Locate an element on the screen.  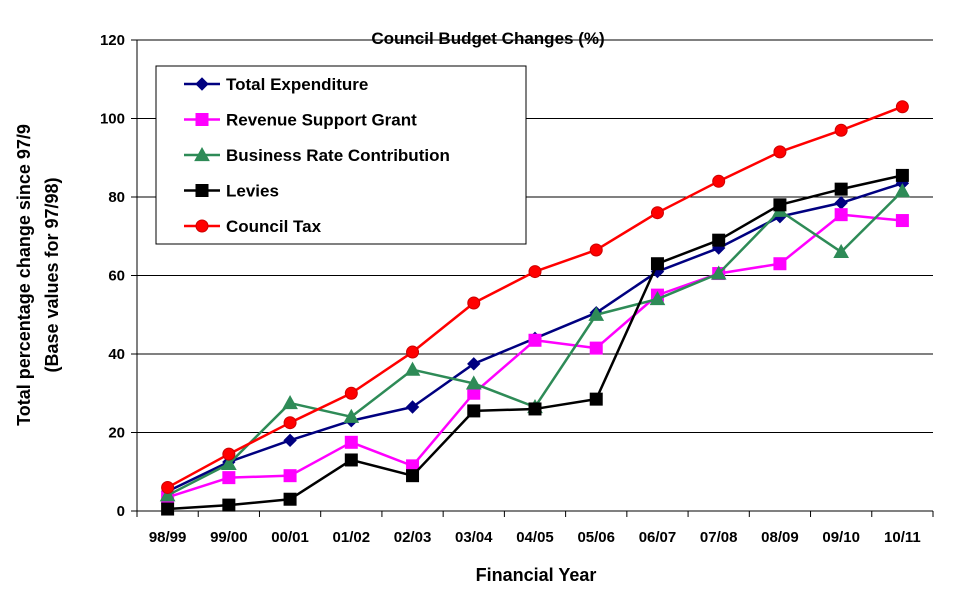
y-tick-label: 40 is located at coordinates (116, 354).